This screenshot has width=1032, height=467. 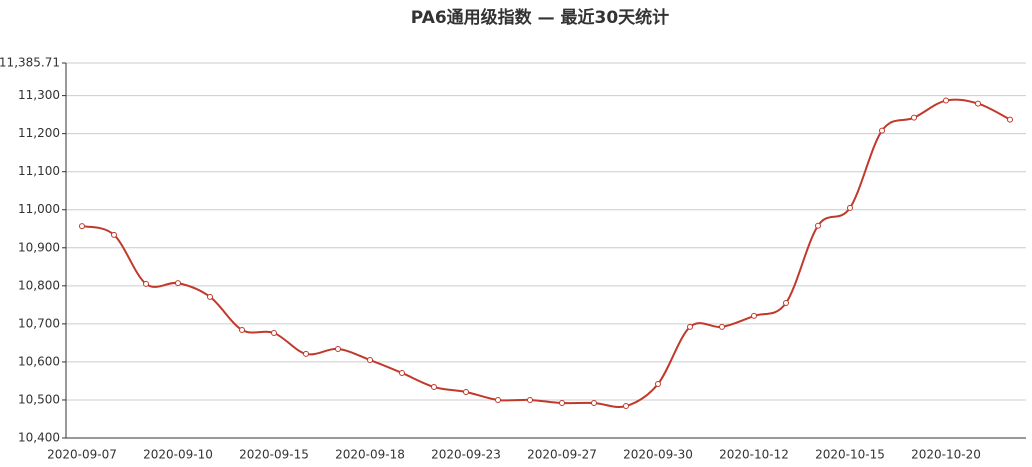 I want to click on y-tick-label: 10,700, so click(x=39, y=323).